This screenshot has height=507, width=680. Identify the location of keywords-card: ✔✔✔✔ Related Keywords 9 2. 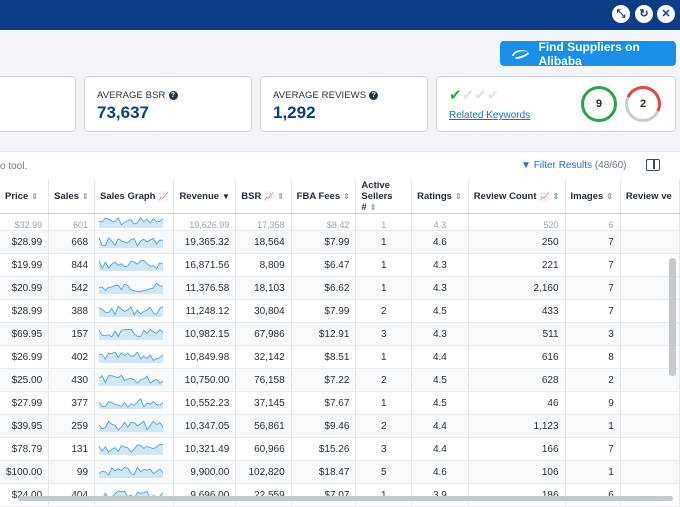
(556, 104).